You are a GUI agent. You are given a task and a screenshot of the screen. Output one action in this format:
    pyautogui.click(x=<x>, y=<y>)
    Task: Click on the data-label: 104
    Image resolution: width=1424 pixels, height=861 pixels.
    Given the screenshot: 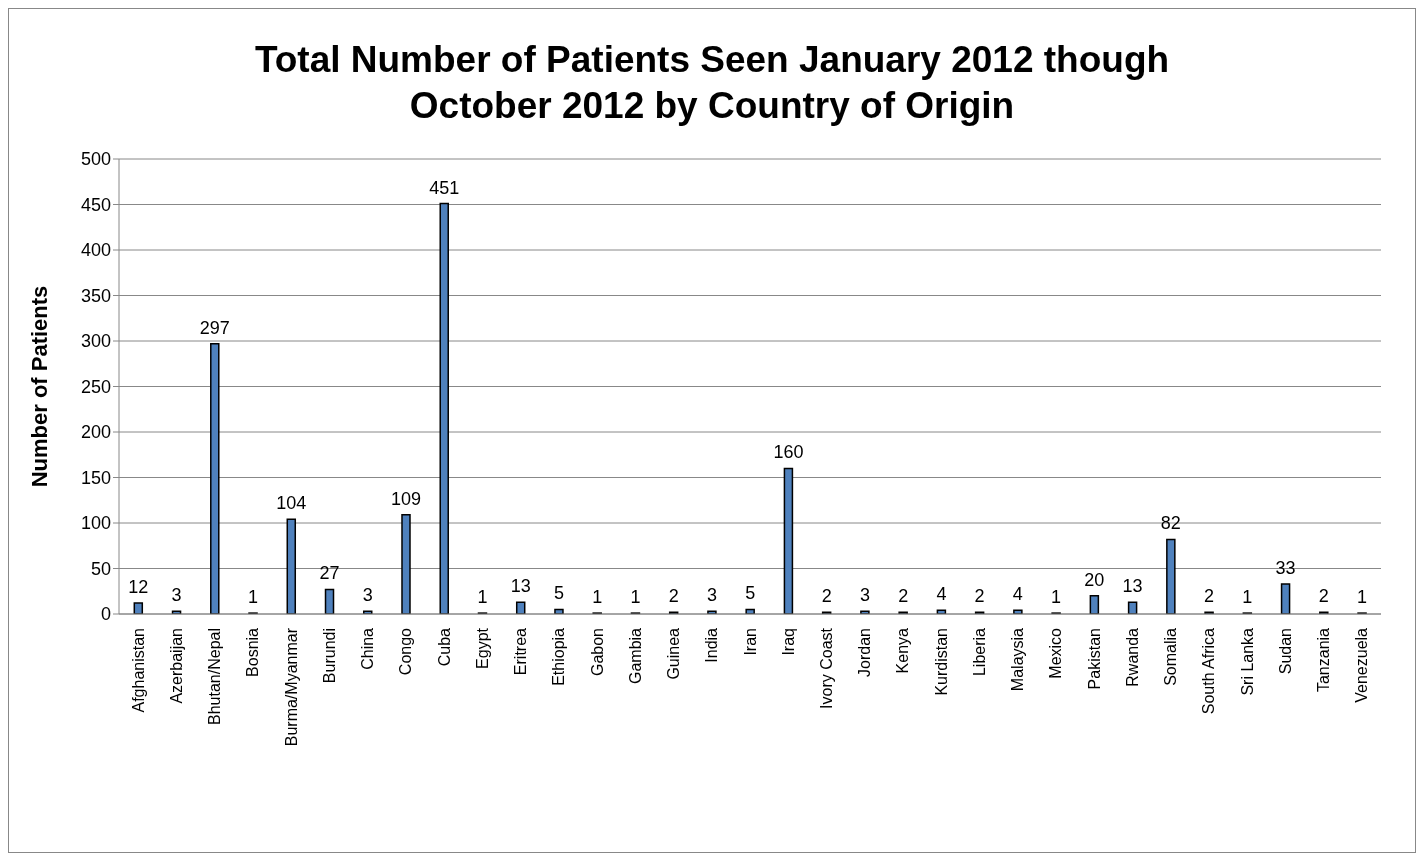 What is the action you would take?
    pyautogui.click(x=291, y=503)
    